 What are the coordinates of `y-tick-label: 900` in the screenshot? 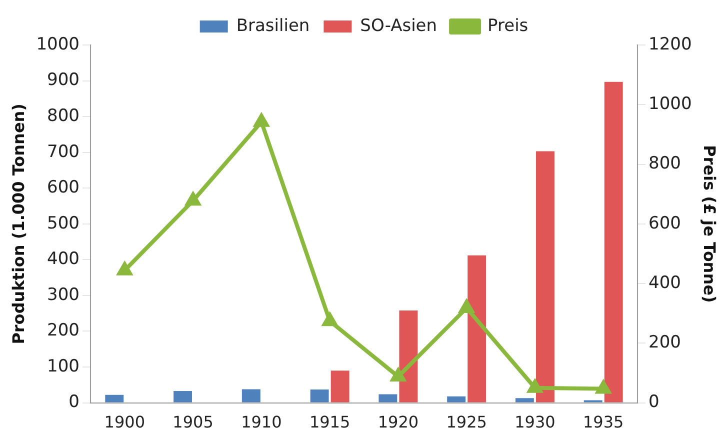 It's located at (63, 80).